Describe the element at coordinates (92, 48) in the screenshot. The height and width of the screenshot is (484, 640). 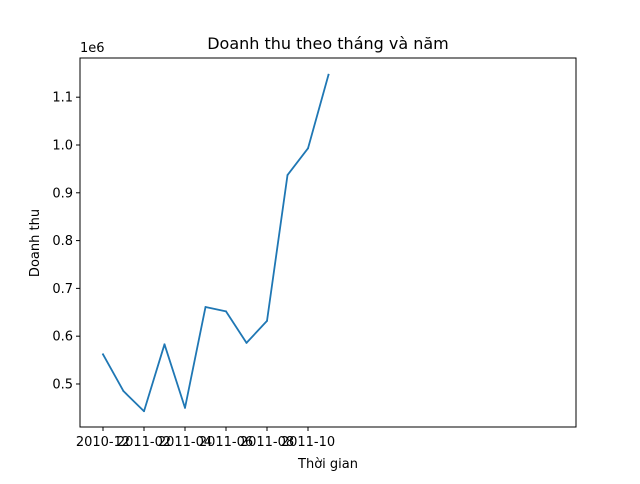
I see `y-axis-offset-label: 1e6` at that location.